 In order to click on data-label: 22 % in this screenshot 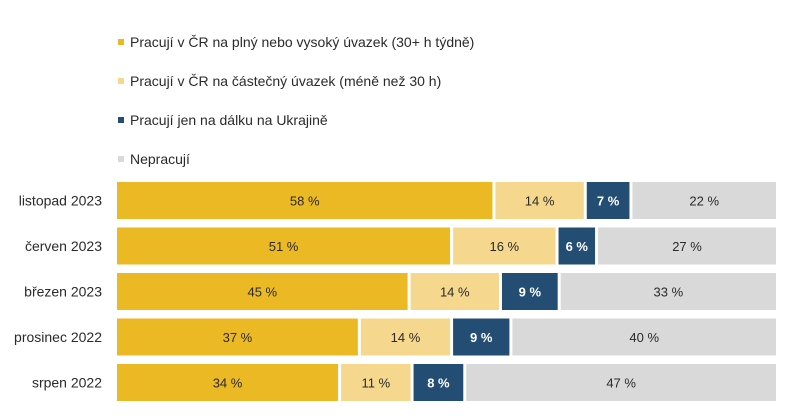, I will do `click(704, 201)`.